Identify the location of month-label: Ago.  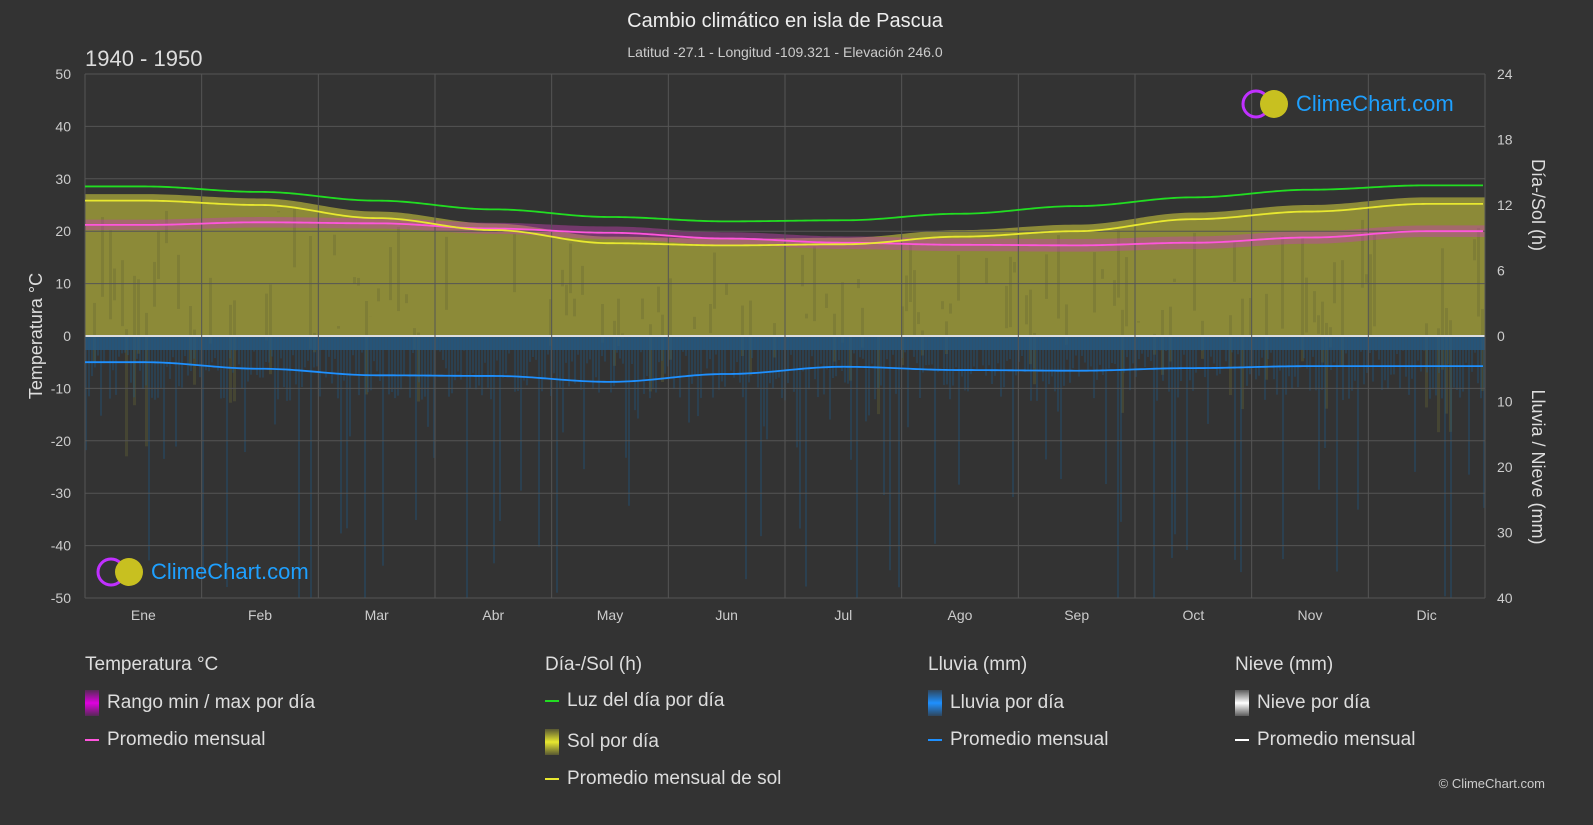
(960, 615).